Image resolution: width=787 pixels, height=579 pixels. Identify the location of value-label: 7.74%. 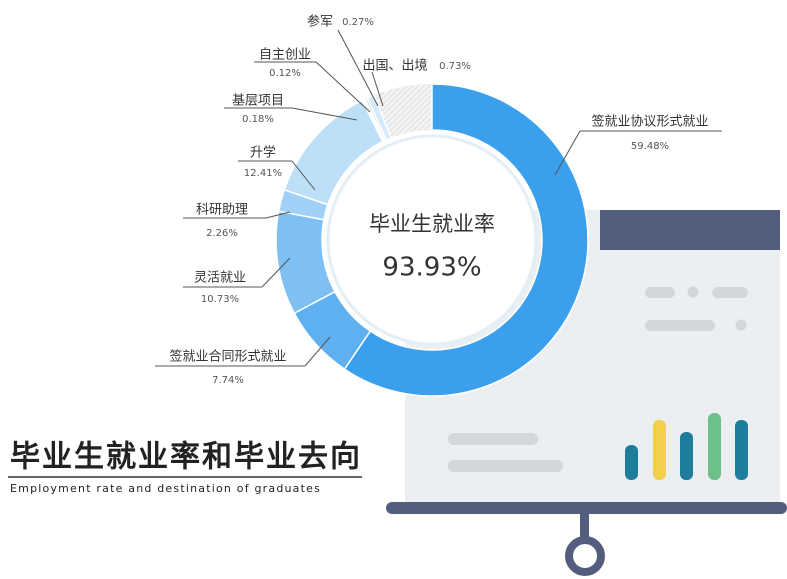
(228, 380).